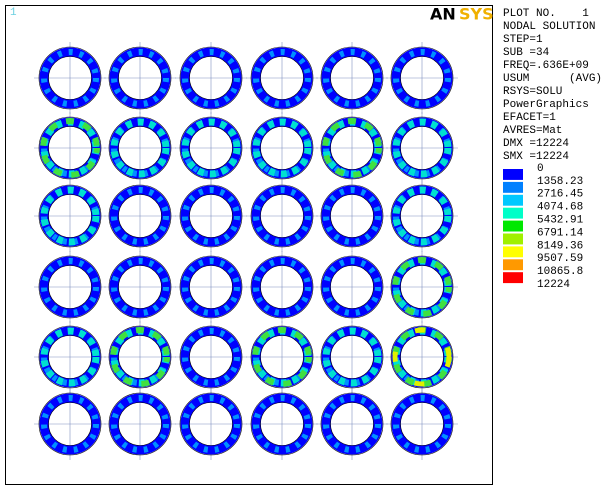 The image size is (605, 493). I want to click on legend-label: 1358.23, so click(560, 182).